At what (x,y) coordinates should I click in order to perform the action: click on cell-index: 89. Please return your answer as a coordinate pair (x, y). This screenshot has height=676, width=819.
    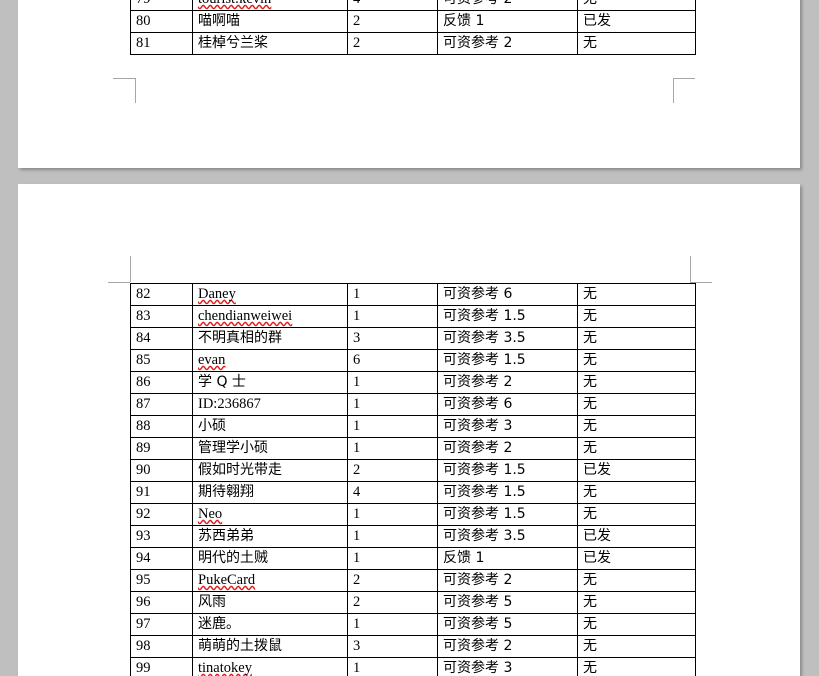
    Looking at the image, I should click on (161, 448).